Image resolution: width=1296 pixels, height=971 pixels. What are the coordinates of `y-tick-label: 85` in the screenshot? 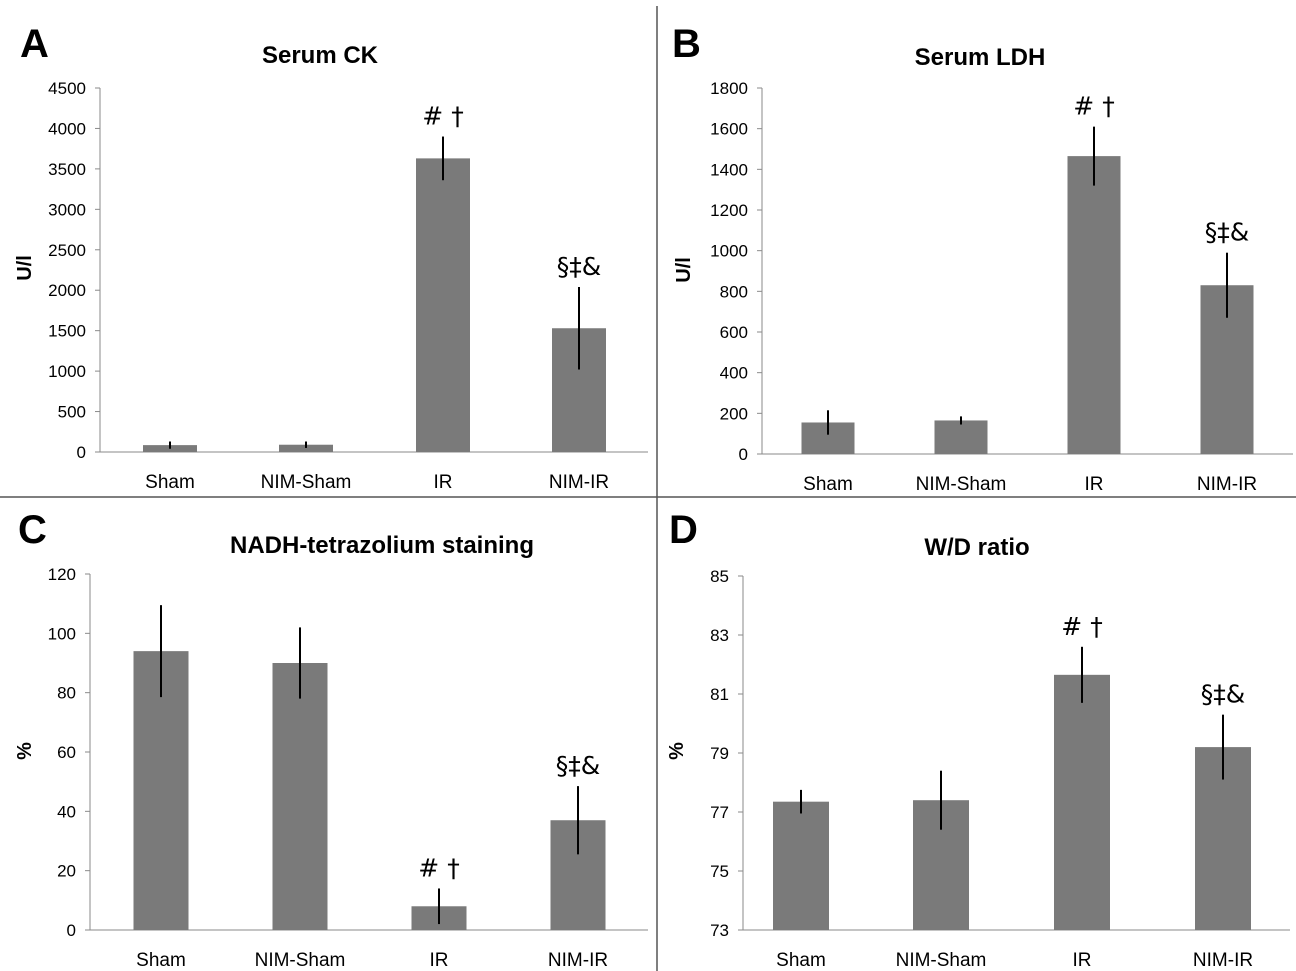 It's located at (719, 576).